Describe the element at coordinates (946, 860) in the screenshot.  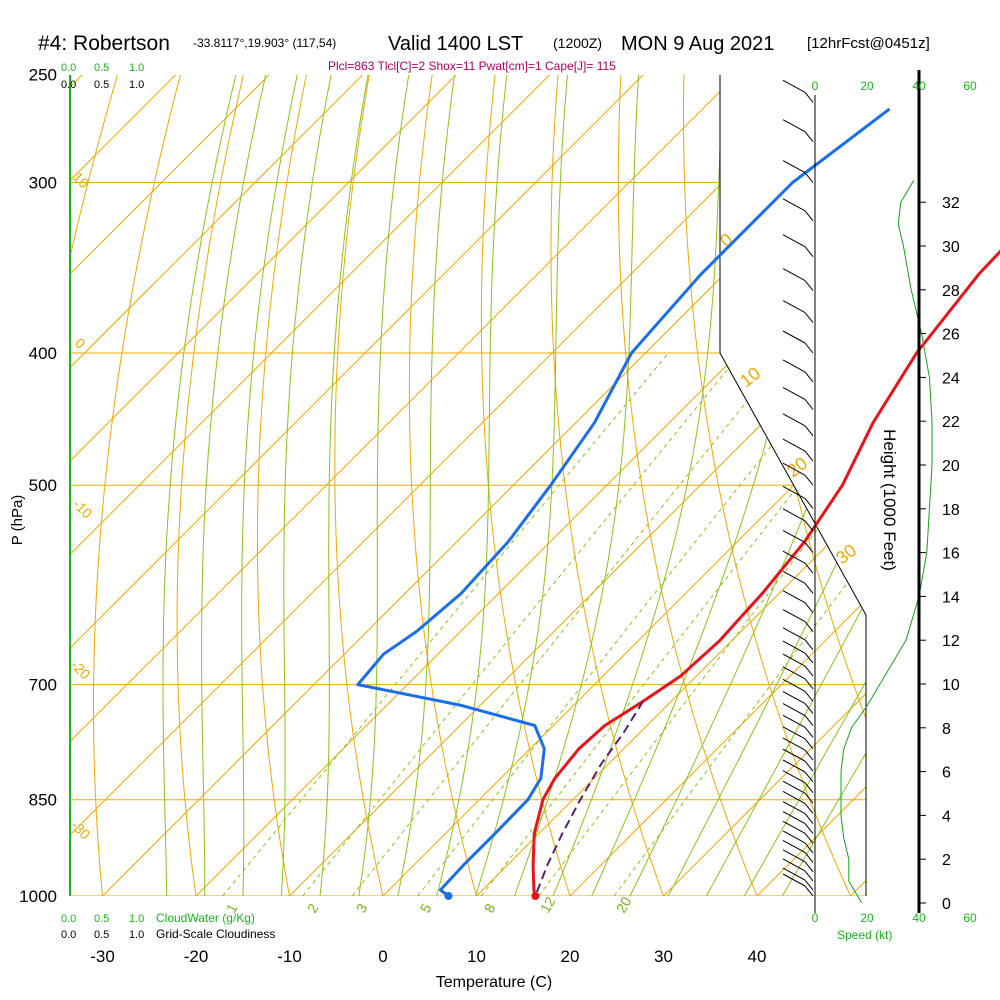
I see `height-tick-label: 2` at that location.